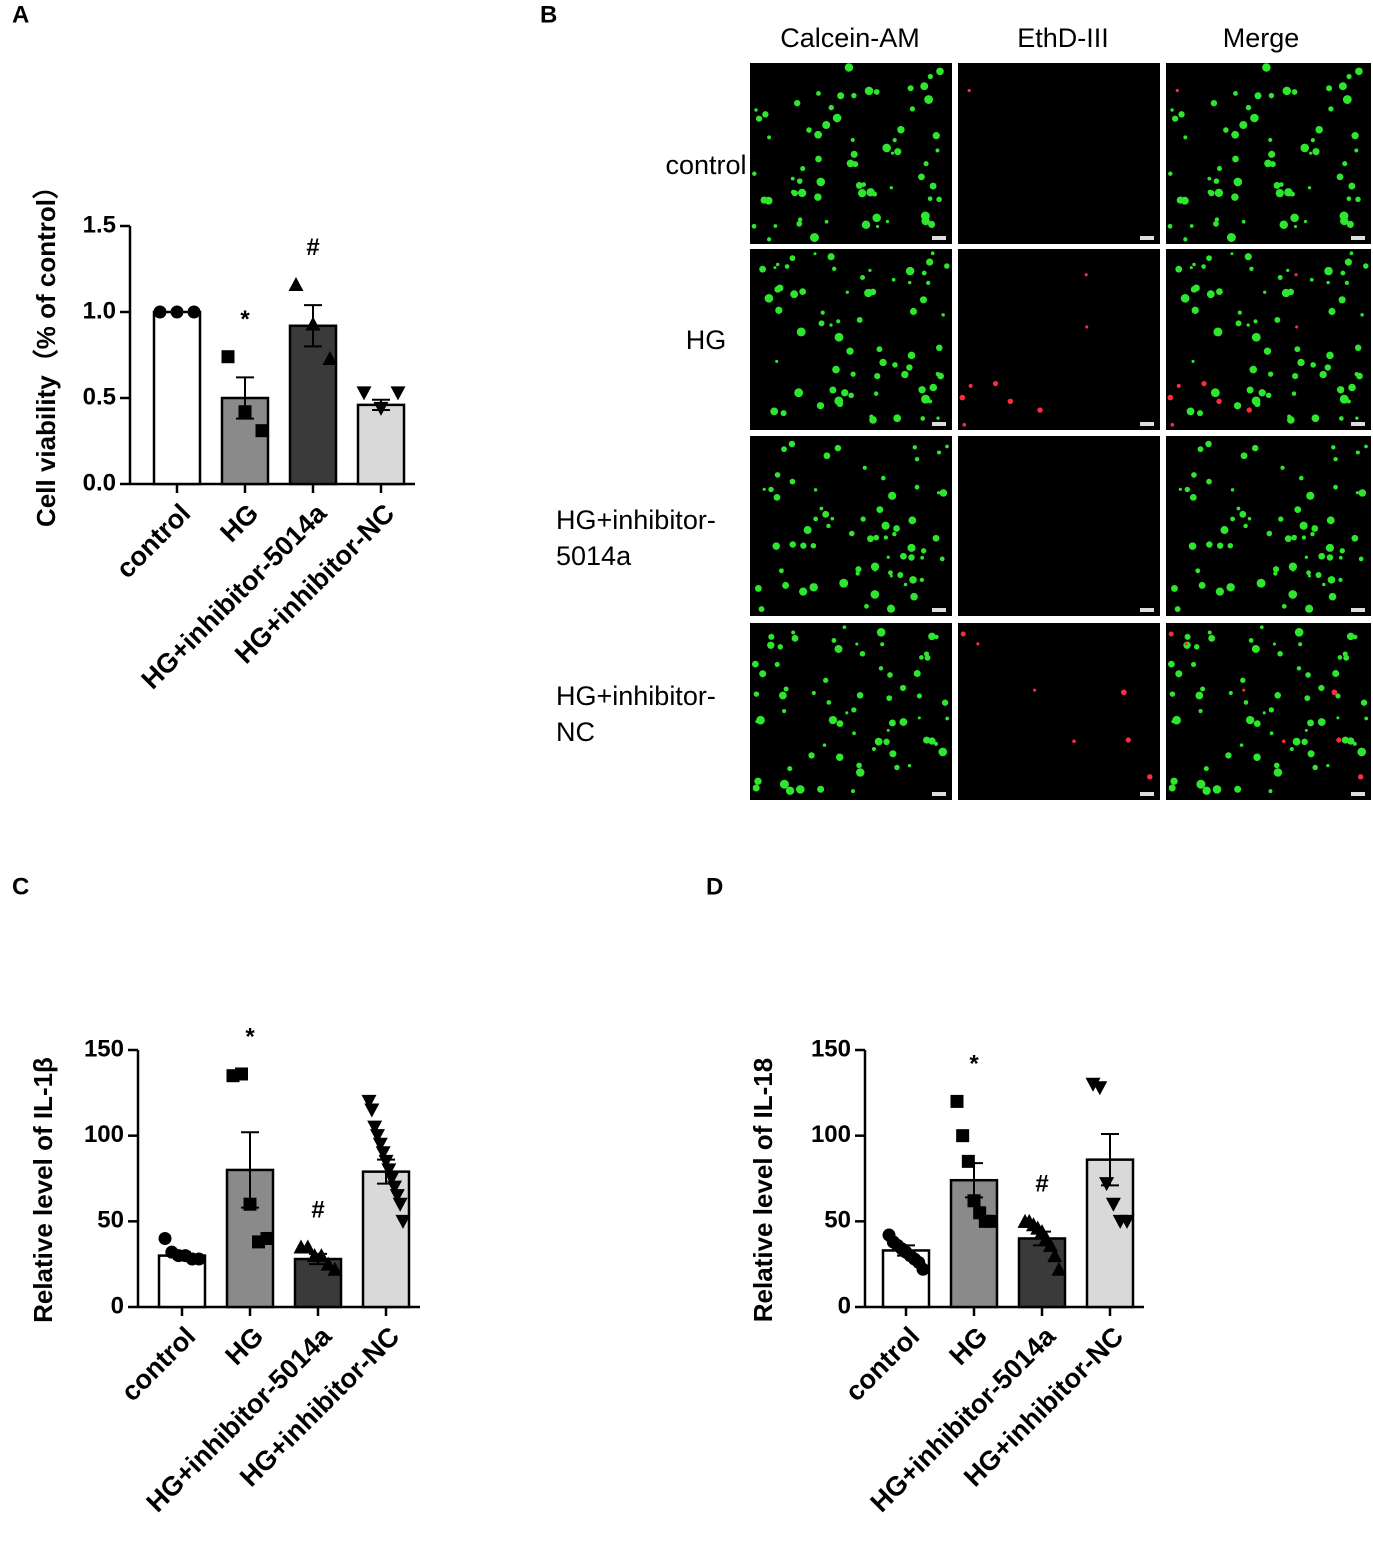  What do you see at coordinates (1063, 38) in the screenshot?
I see `column-label: EthD-III` at bounding box center [1063, 38].